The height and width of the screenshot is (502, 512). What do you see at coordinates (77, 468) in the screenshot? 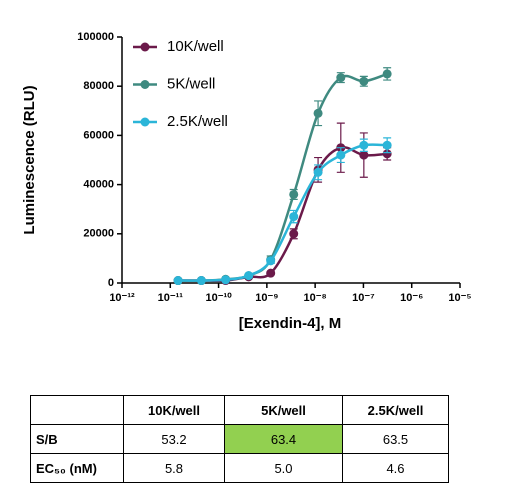
I see `row-header: EC₅₀ (nM)` at bounding box center [77, 468].